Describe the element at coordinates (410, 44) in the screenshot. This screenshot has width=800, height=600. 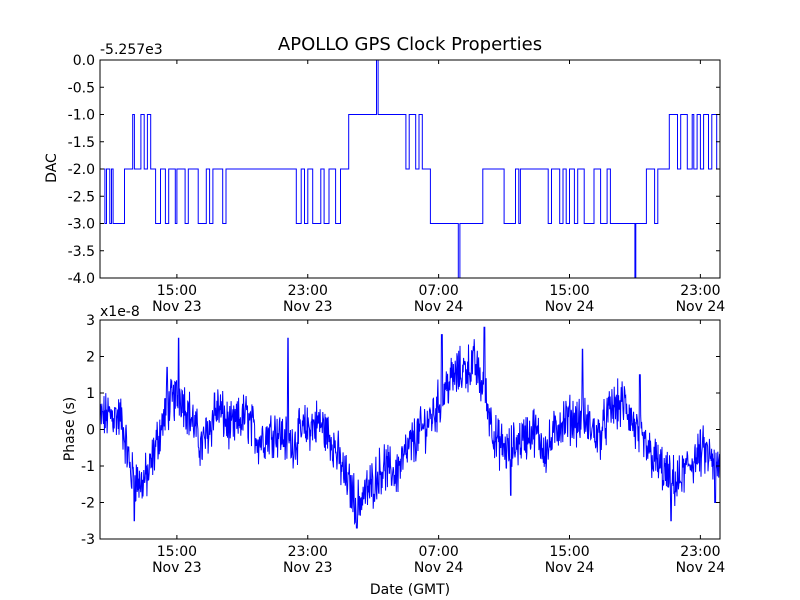
I see `chart-title: APOLLO GPS Clock Properties` at that location.